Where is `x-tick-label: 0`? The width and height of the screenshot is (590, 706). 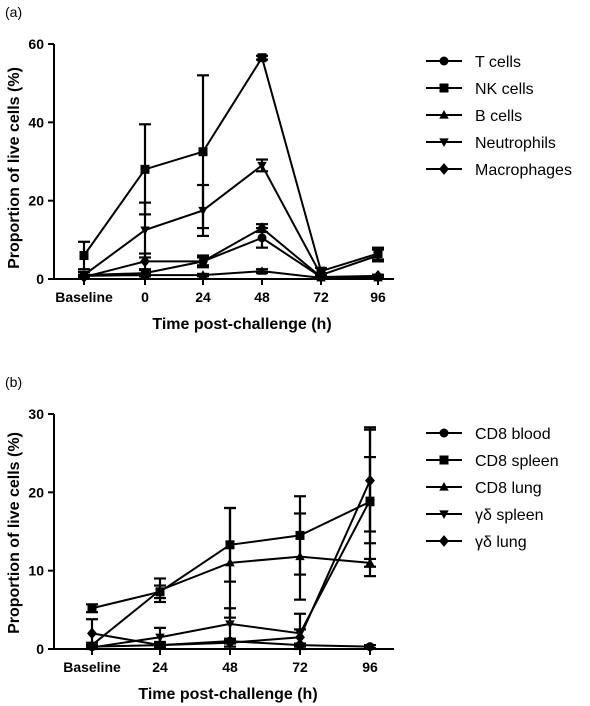 x-tick-label: 0 is located at coordinates (145, 297).